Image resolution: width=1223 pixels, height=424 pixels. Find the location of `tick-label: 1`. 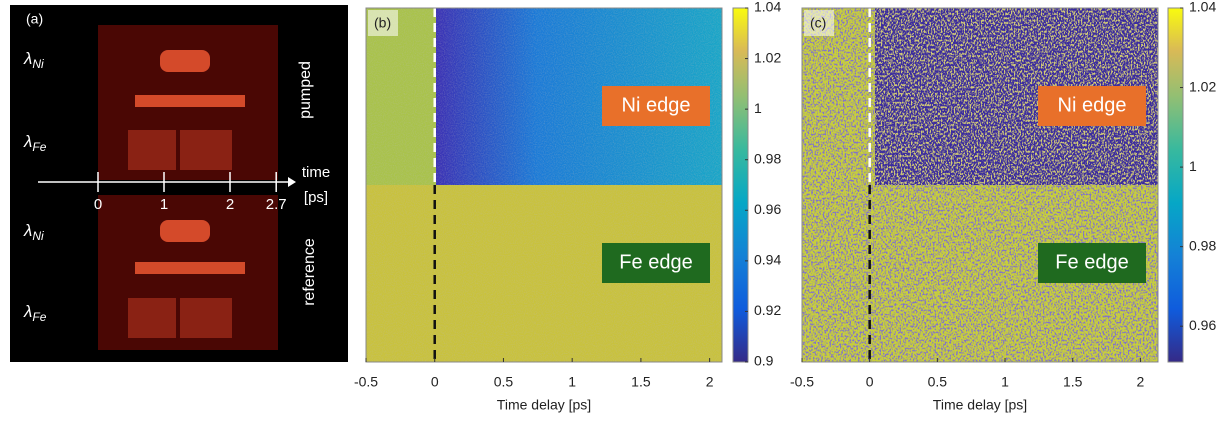

tick-label: 1 is located at coordinates (164, 204).